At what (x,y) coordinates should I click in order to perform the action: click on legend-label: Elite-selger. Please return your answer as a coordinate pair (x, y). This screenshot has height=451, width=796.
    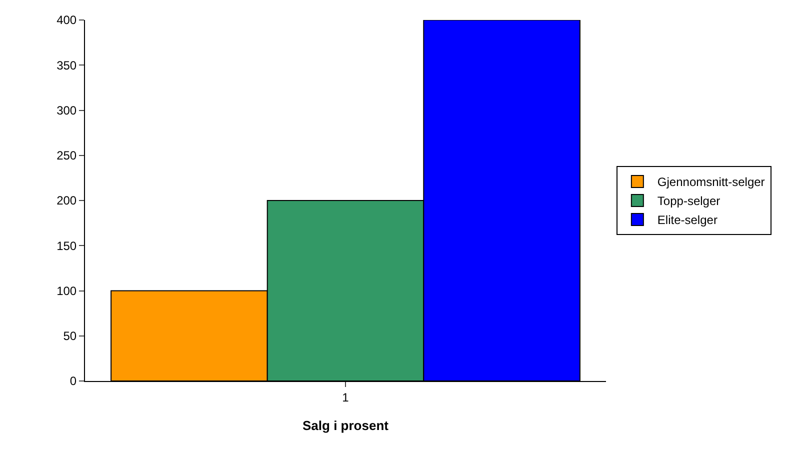
    Looking at the image, I should click on (687, 220).